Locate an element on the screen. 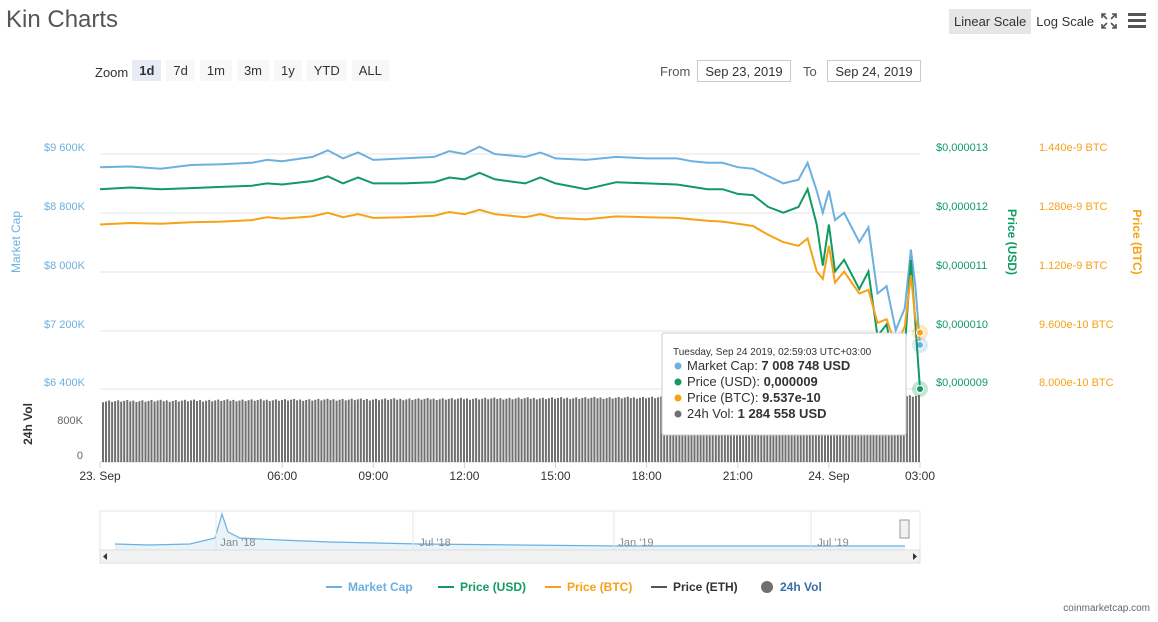 The image size is (1158, 622). tooltip-row: Market Cap: 7 008 748 USD is located at coordinates (768, 365).